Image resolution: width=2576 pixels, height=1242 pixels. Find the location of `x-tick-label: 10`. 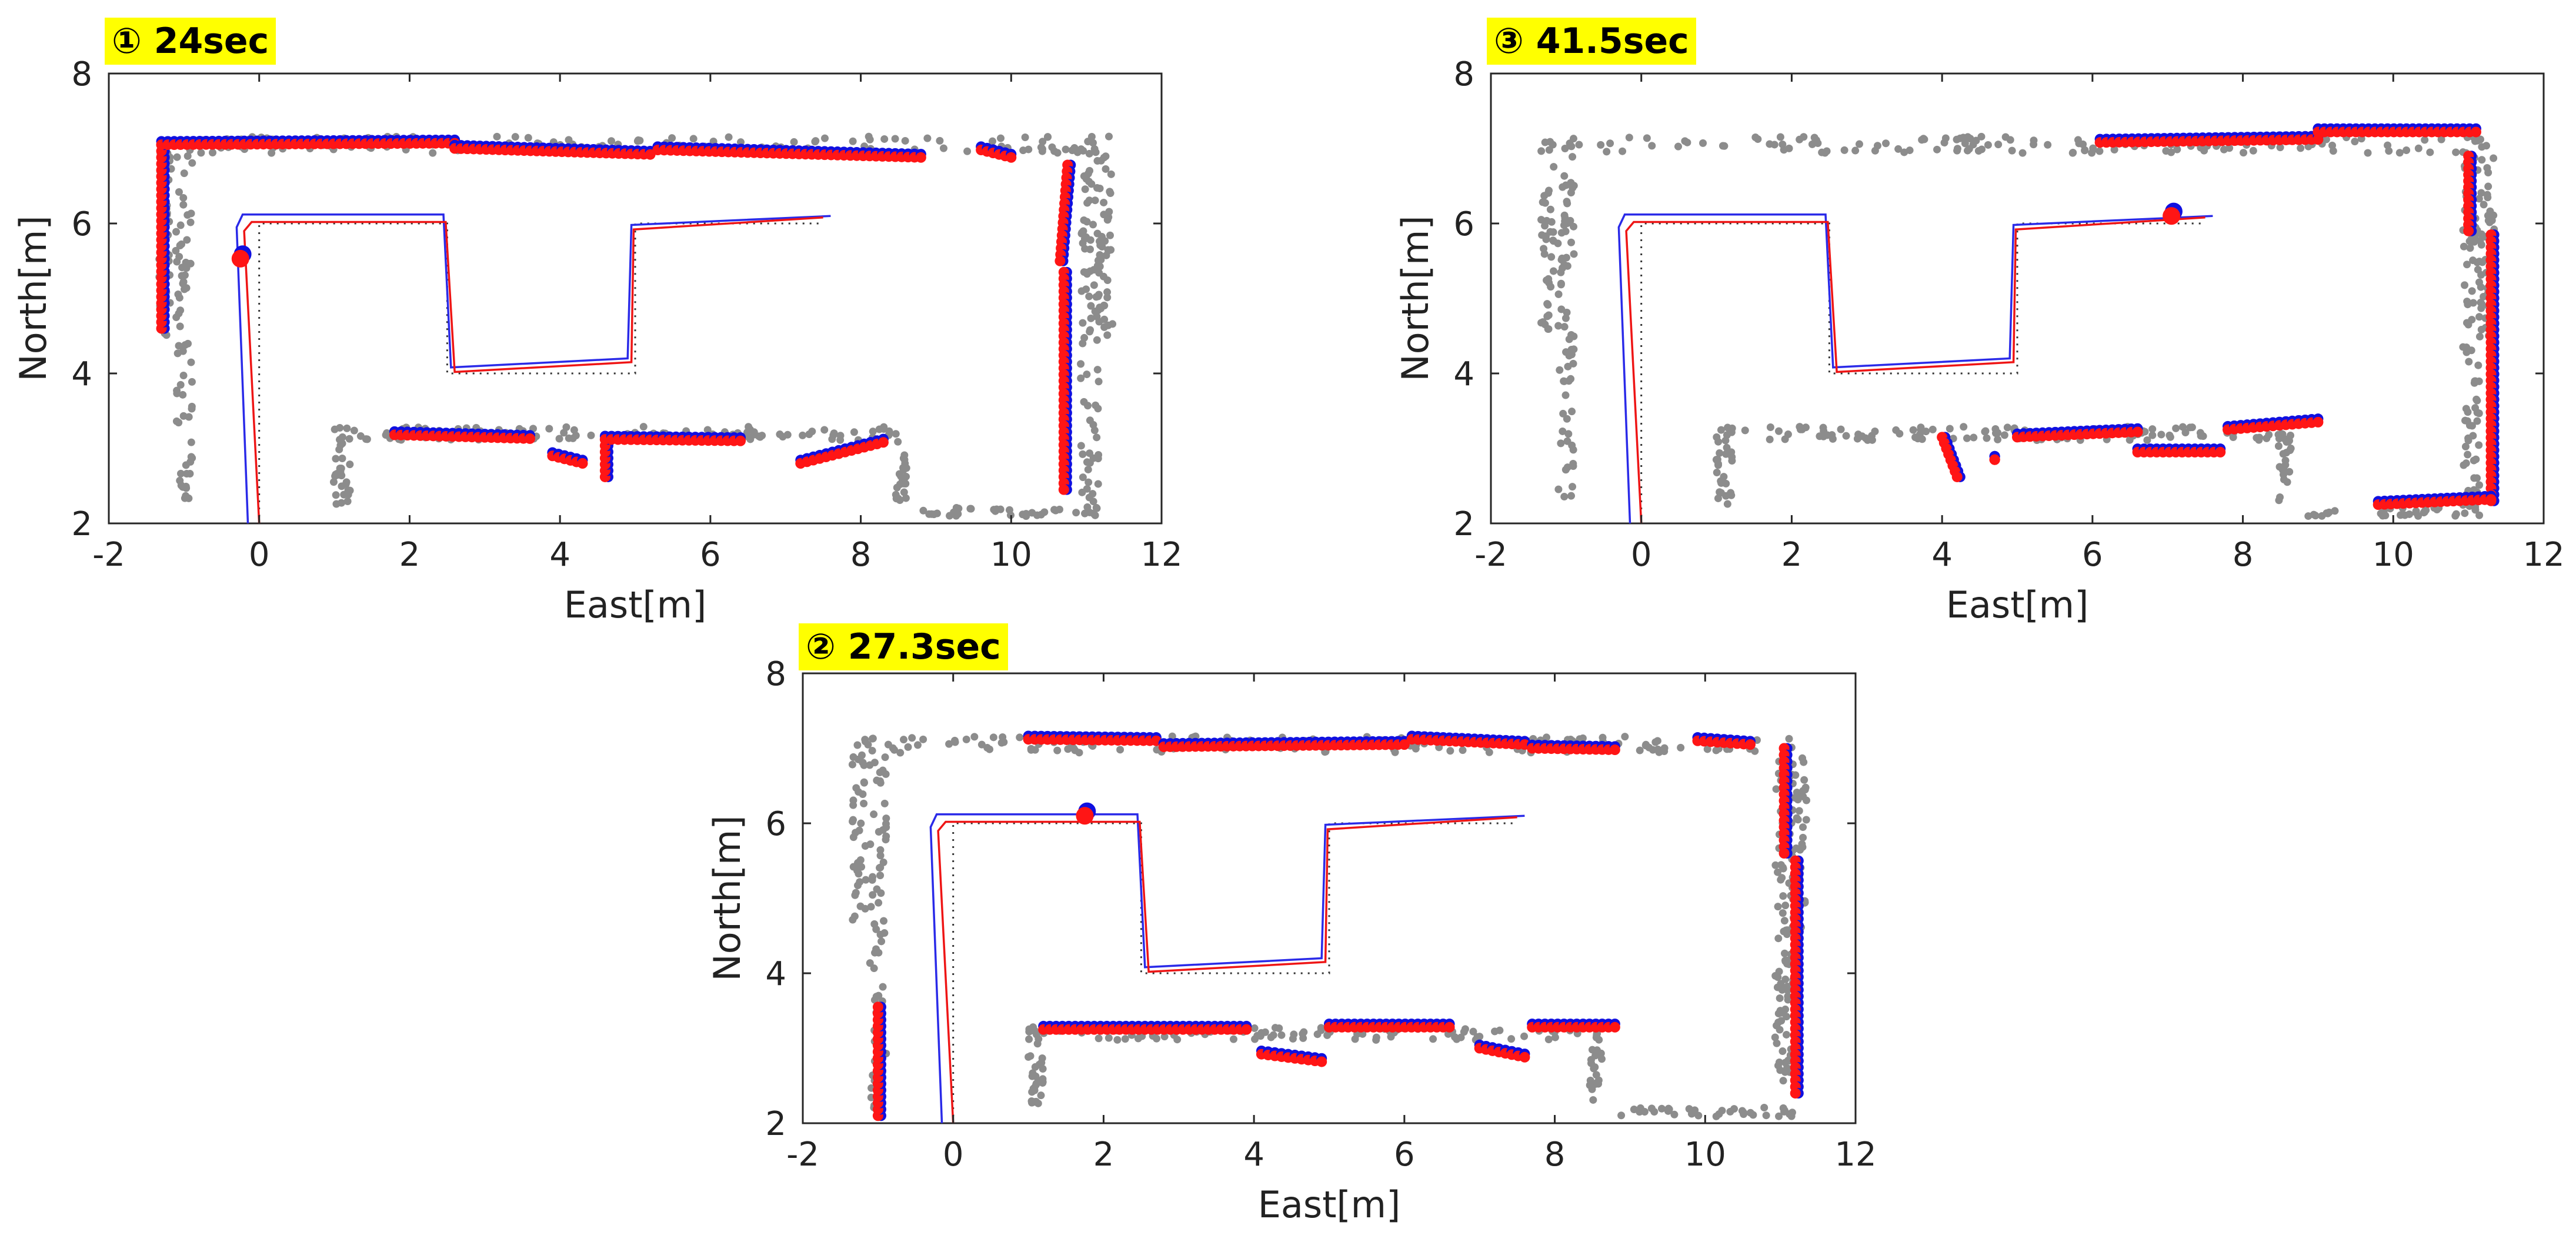

x-tick-label: 10 is located at coordinates (2393, 555).